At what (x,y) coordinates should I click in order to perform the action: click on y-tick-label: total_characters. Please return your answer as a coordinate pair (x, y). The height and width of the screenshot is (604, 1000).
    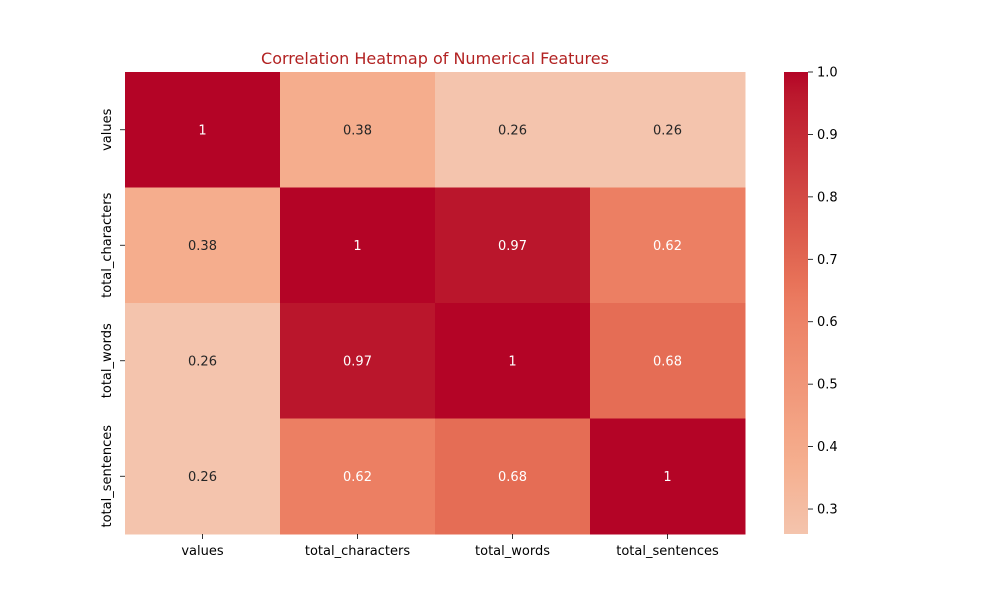
    Looking at the image, I should click on (107, 244).